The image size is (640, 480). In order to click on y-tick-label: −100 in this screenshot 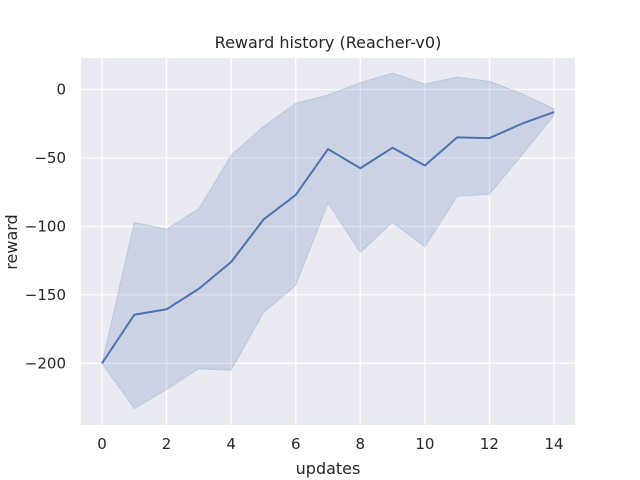, I will do `click(45, 226)`.